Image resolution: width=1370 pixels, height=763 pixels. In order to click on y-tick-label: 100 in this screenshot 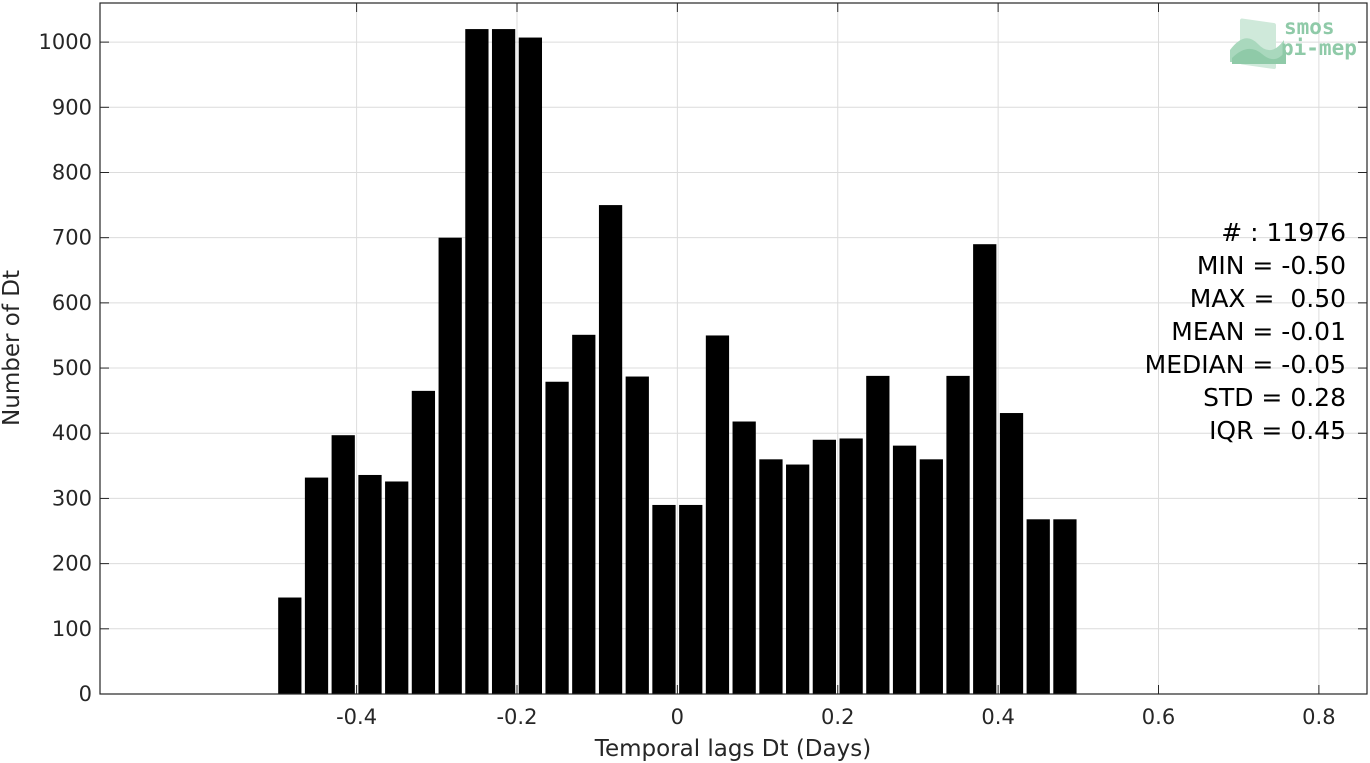, I will do `click(72, 629)`.